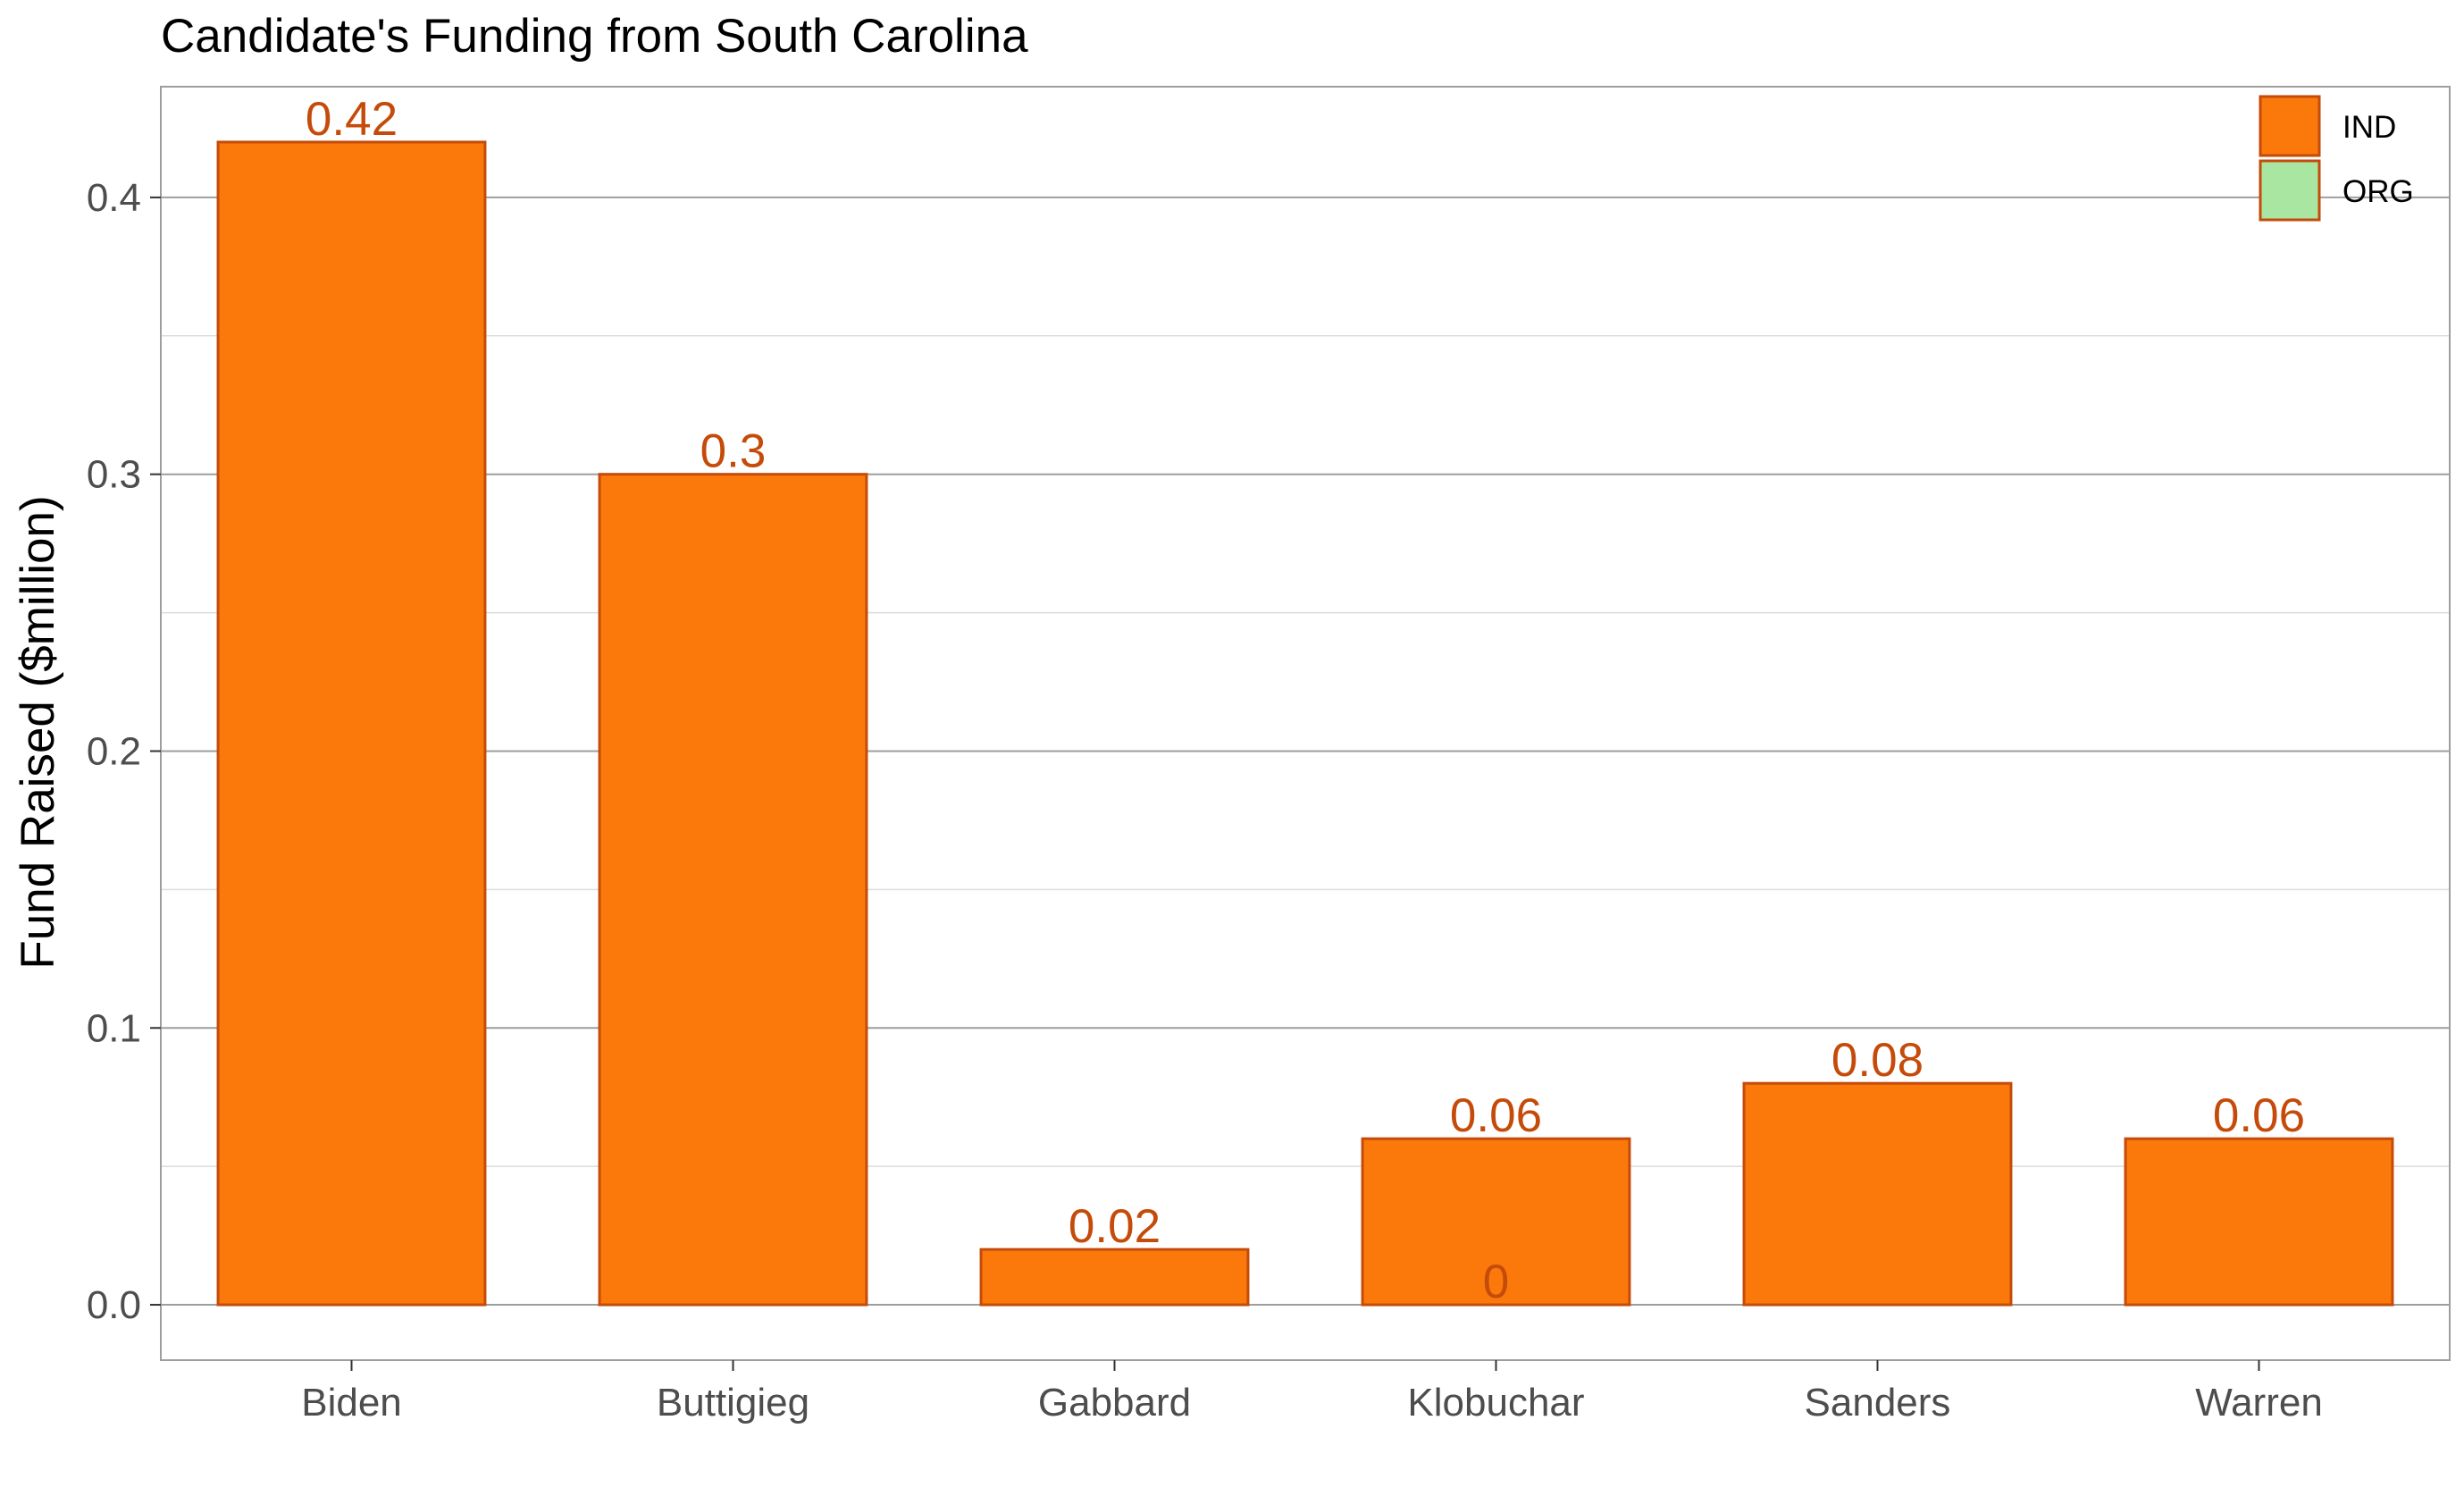 The width and height of the screenshot is (2464, 1496). What do you see at coordinates (2259, 1222) in the screenshot?
I see `bar-ind-warren` at bounding box center [2259, 1222].